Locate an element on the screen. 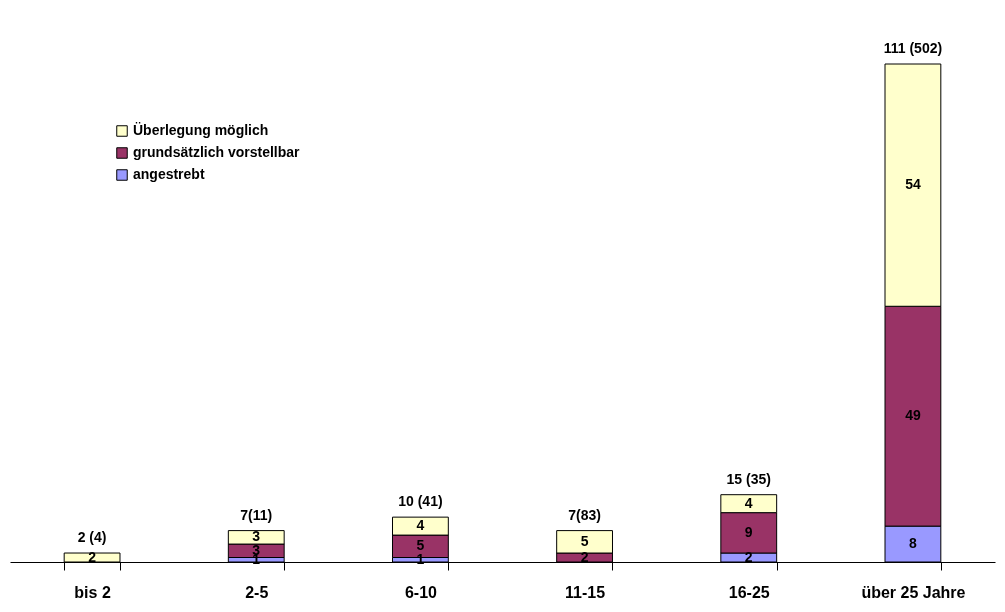 This screenshot has height=612, width=1005. total-label: 10 (41) is located at coordinates (420, 501).